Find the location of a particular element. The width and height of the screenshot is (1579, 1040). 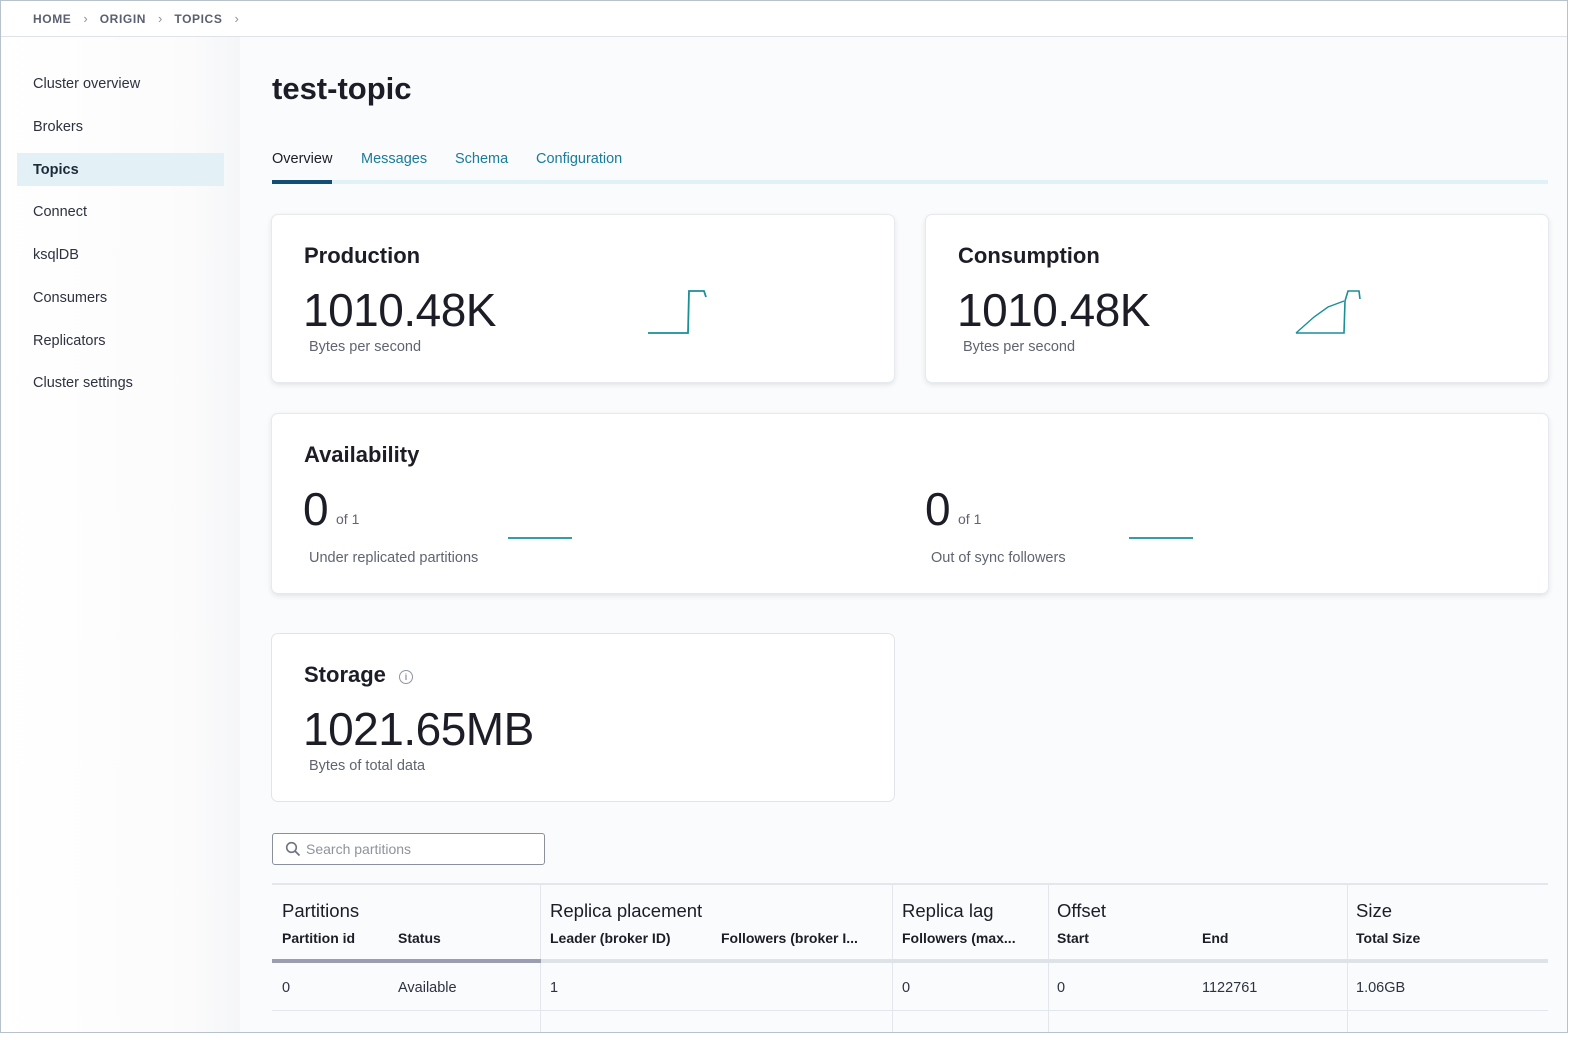

consumption-title: Consumption is located at coordinates (1029, 255).